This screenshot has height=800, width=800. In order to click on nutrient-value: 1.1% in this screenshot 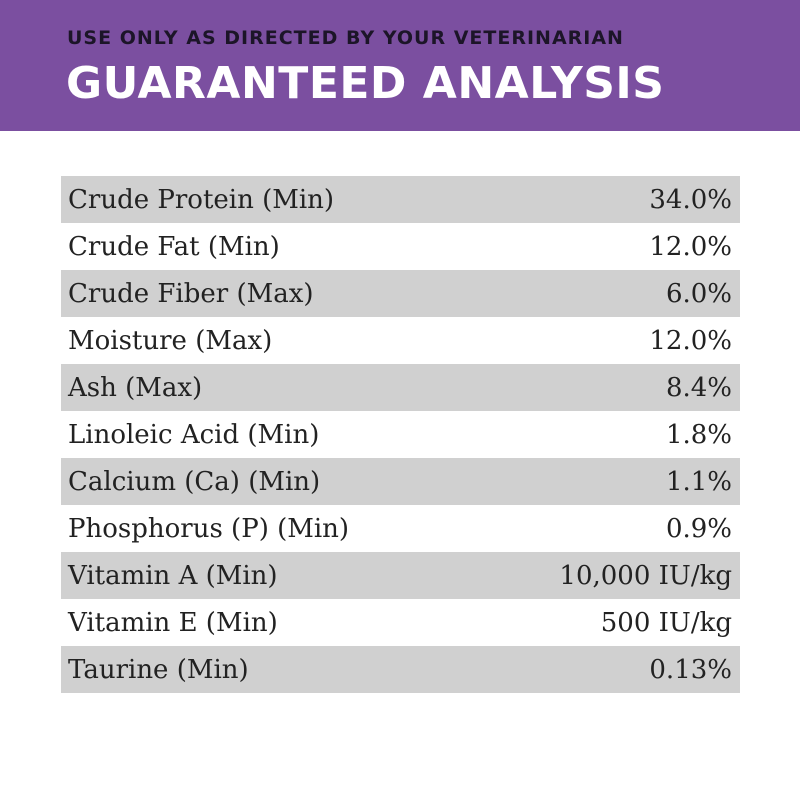, I will do `click(698, 481)`.